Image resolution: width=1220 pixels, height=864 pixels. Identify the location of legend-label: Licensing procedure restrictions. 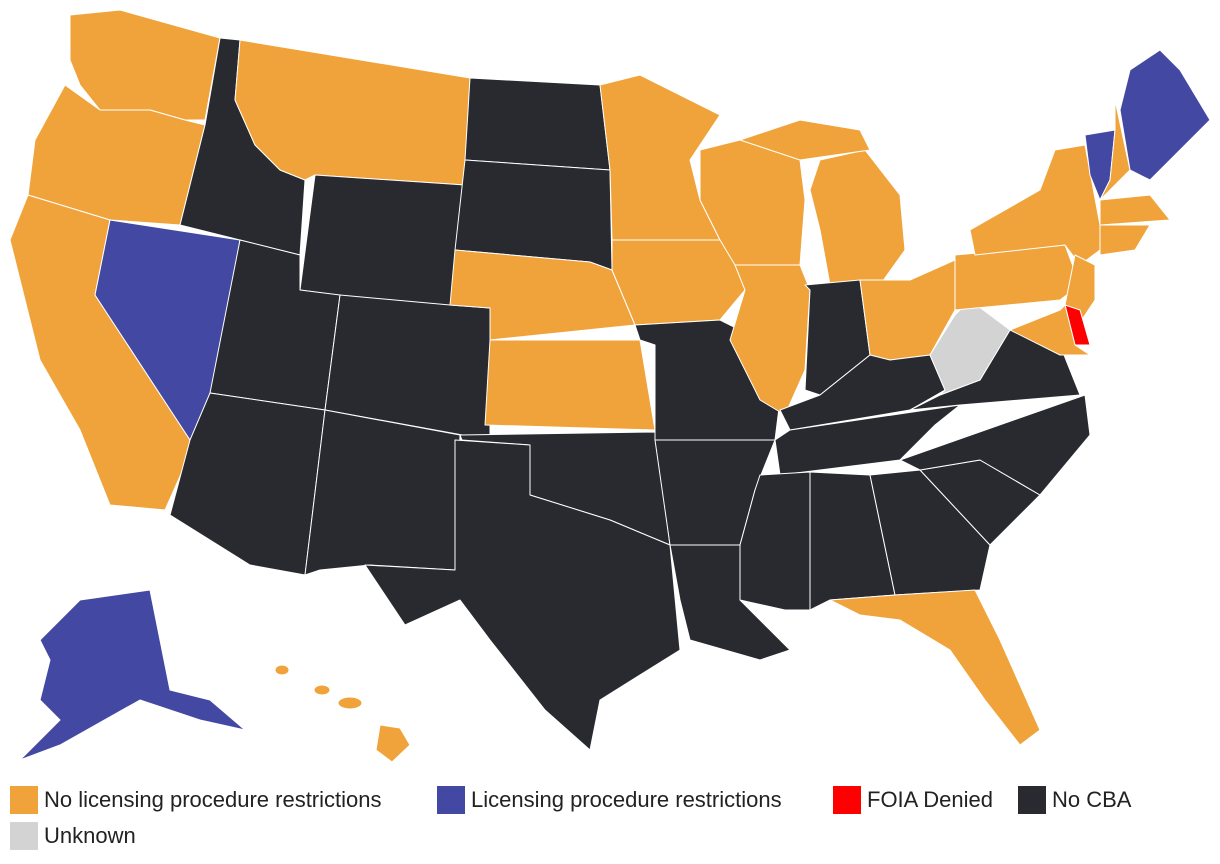
(626, 799).